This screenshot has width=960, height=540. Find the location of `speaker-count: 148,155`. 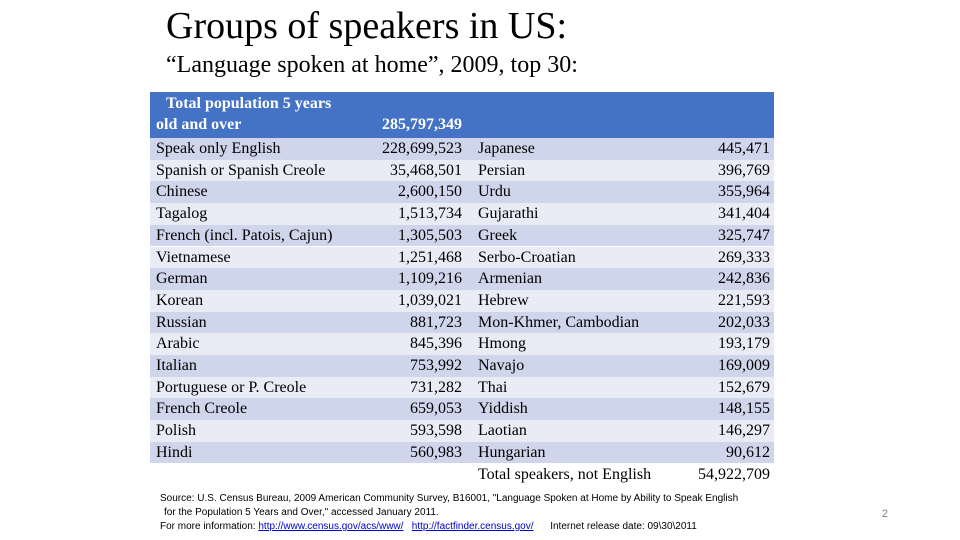

speaker-count: 148,155 is located at coordinates (744, 409).